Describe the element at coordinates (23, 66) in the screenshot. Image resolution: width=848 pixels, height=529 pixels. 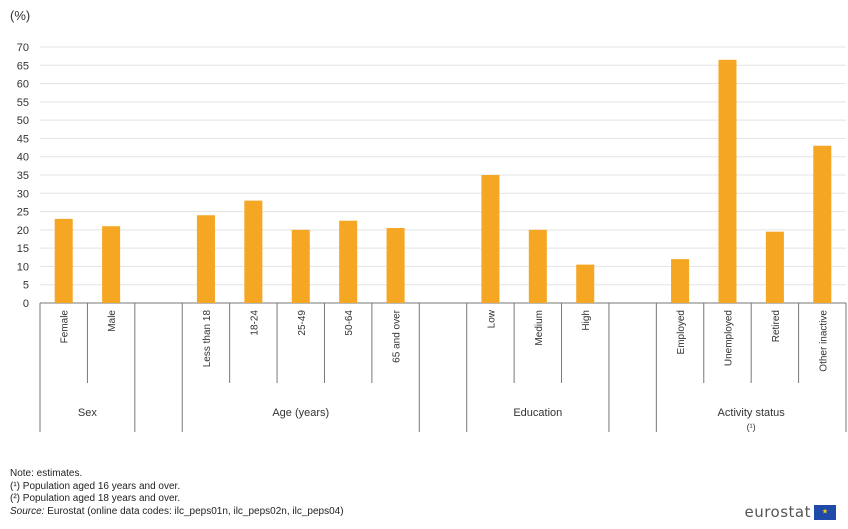
I see `y-tick-label: 65` at that location.